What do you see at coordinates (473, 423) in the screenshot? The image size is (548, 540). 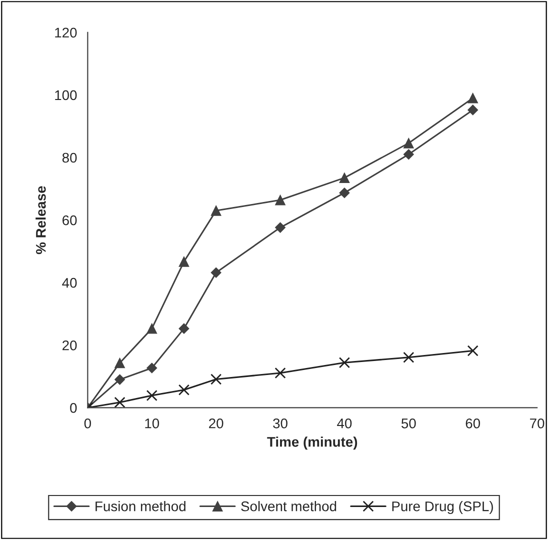 I see `x-tick-label: 60` at bounding box center [473, 423].